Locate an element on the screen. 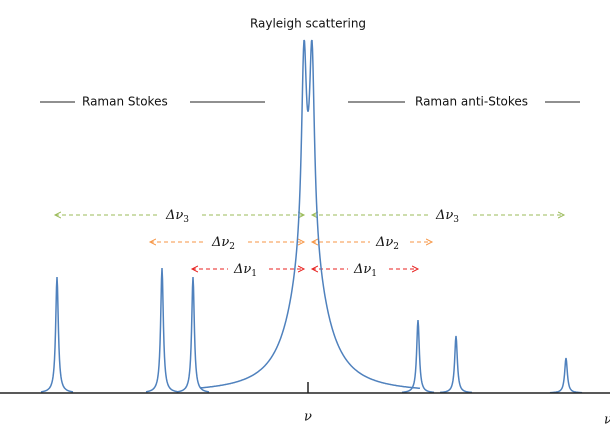 Image resolution: width=610 pixels, height=424 pixels. region-label: Raman anti-Stokes is located at coordinates (471, 102).